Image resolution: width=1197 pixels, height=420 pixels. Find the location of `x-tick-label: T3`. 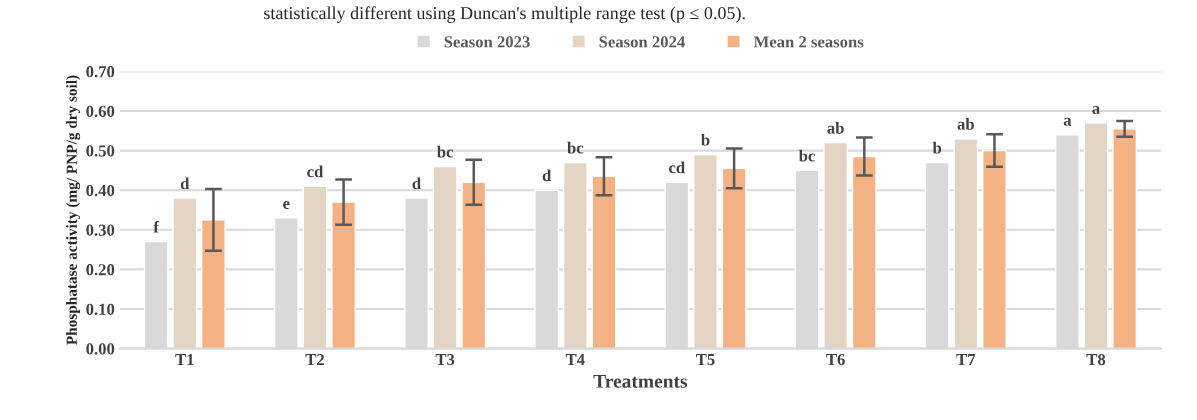

x-tick-label: T3 is located at coordinates (445, 359).